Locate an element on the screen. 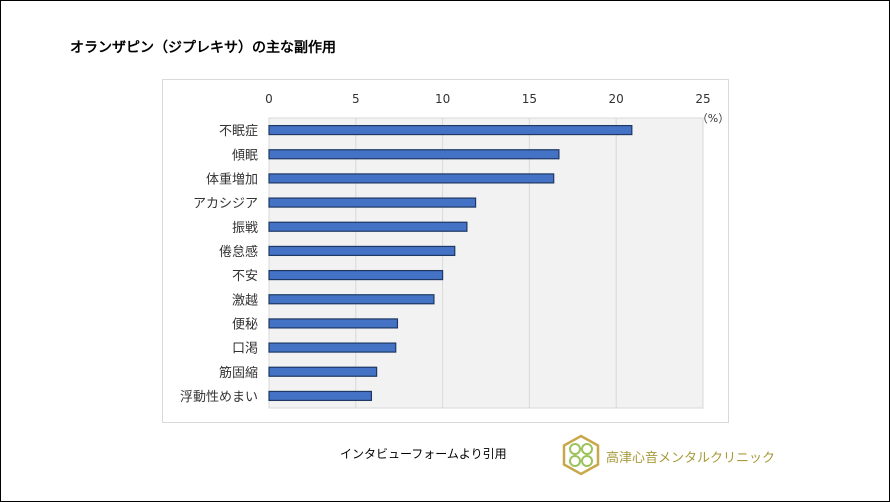 The image size is (890, 502). x-tick-label: 15 is located at coordinates (529, 99).